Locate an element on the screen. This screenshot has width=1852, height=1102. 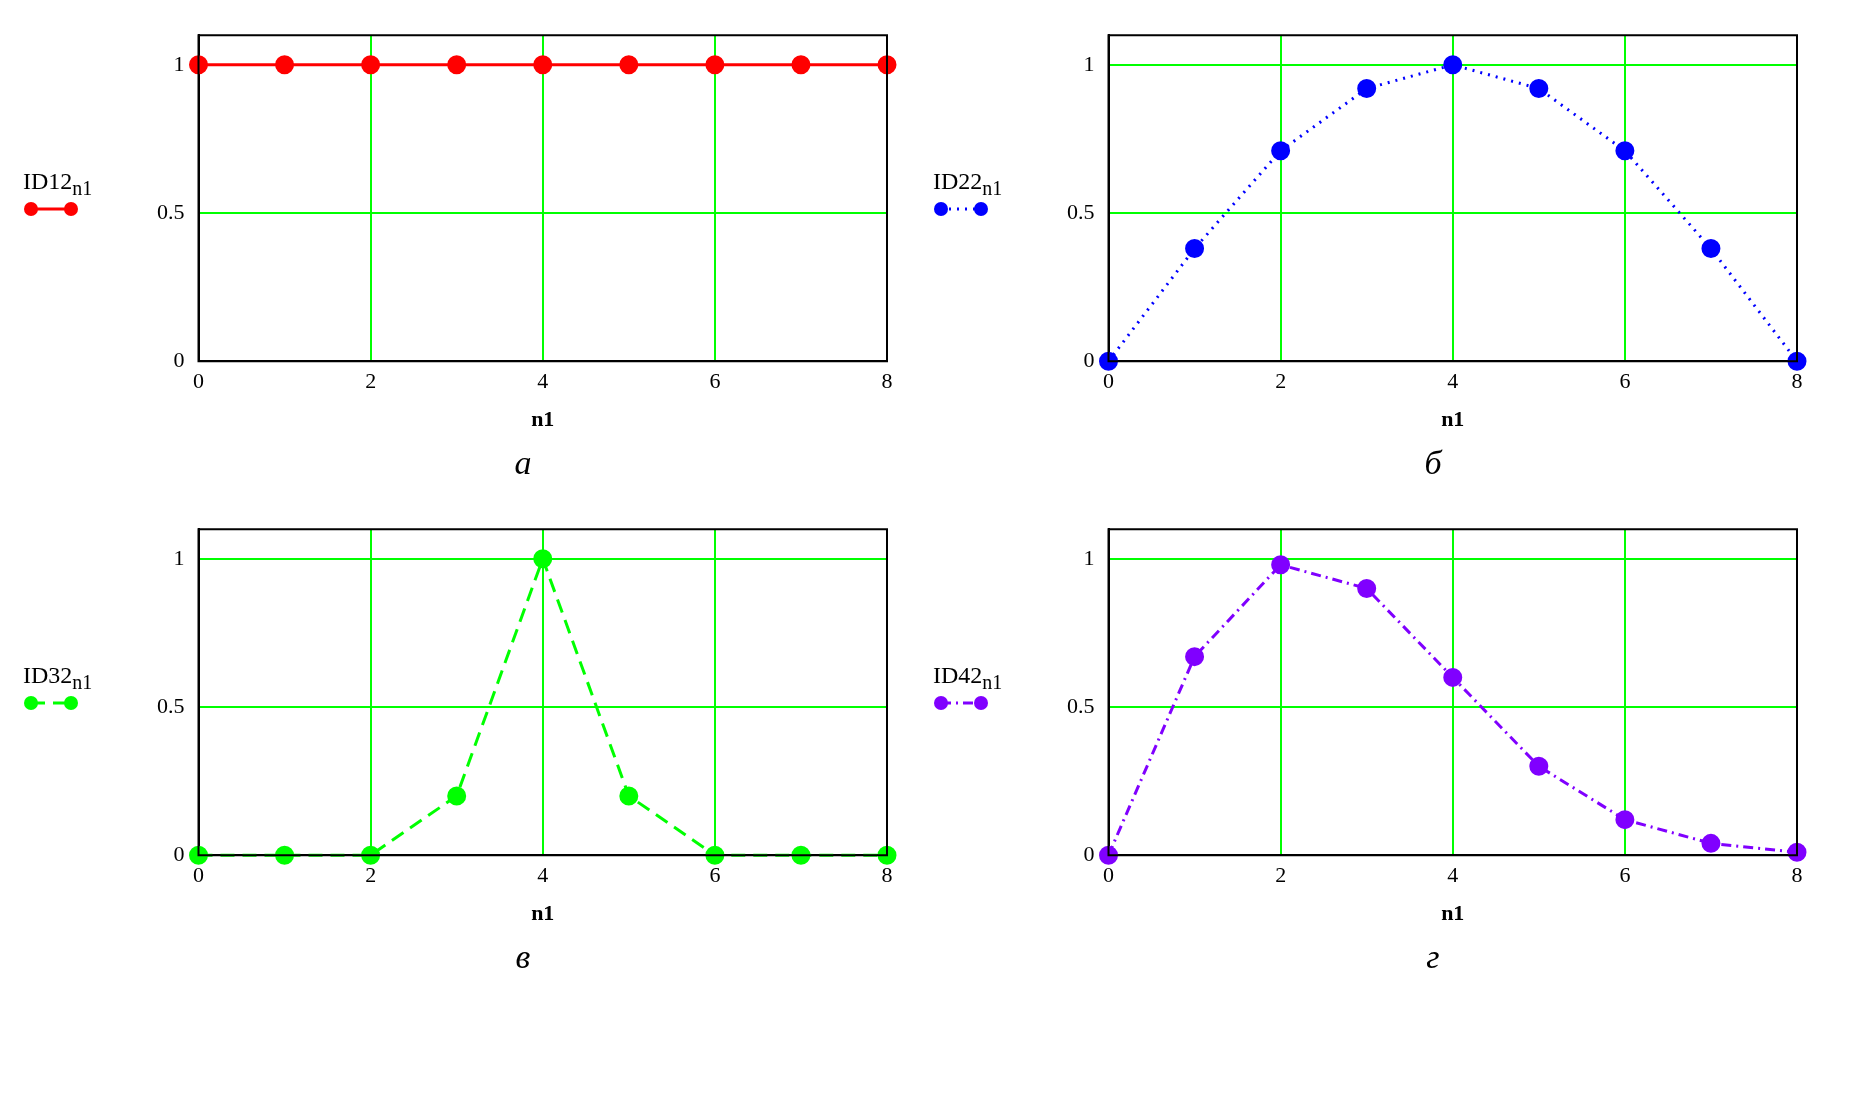
y-axis-title: ID42$_{n1}$ is located at coordinates (968, 678).